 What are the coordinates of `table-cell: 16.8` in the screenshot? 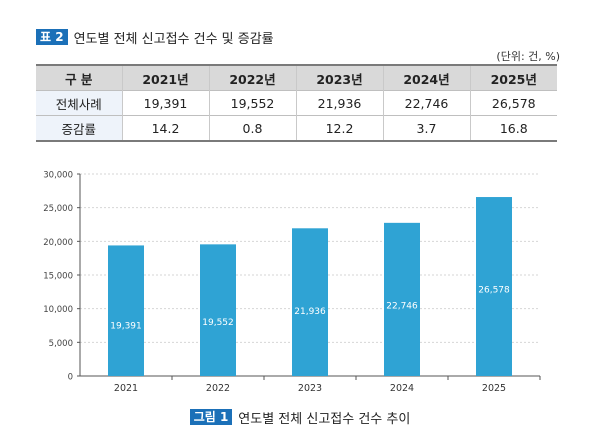 It's located at (513, 128).